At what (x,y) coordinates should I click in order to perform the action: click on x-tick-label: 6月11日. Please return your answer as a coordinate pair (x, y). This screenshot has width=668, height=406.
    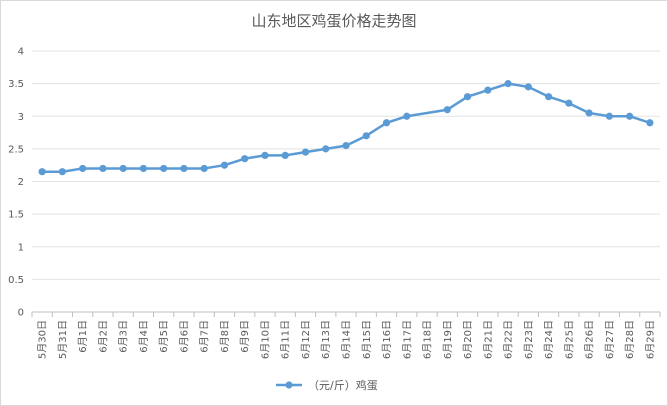
    Looking at the image, I should click on (286, 339).